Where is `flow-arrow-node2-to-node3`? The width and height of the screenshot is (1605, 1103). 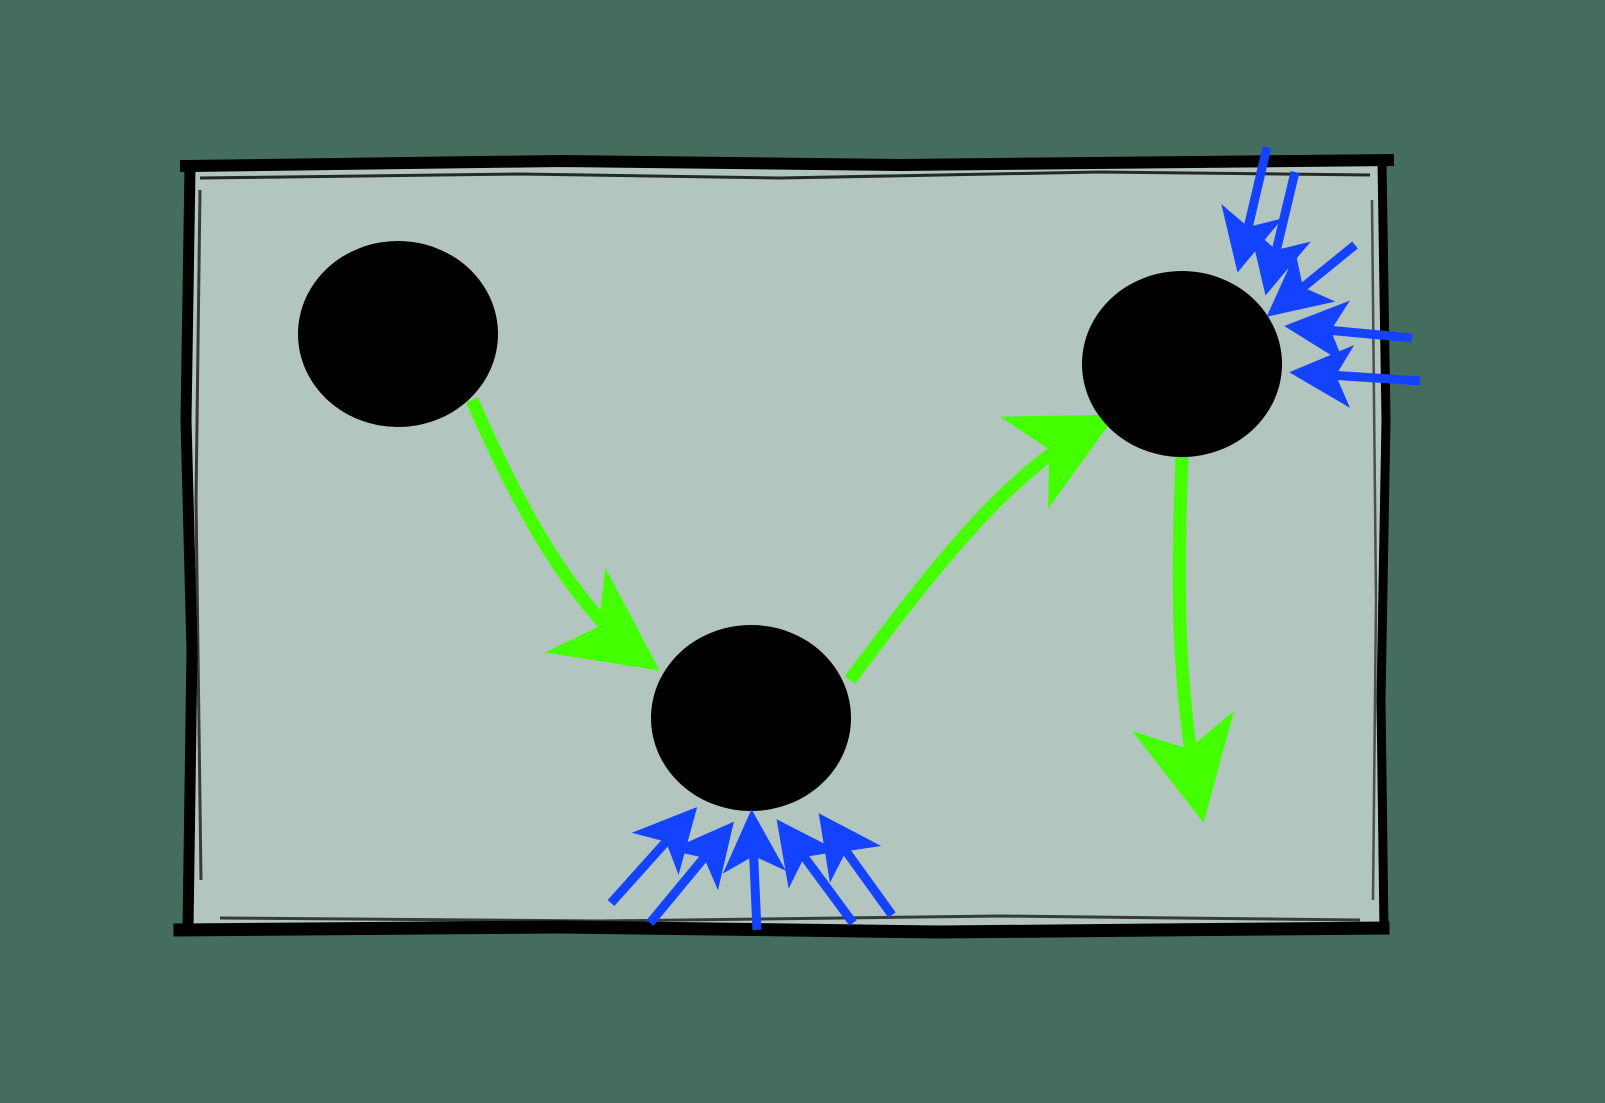
flow-arrow-node2-to-node3 is located at coordinates (980, 549).